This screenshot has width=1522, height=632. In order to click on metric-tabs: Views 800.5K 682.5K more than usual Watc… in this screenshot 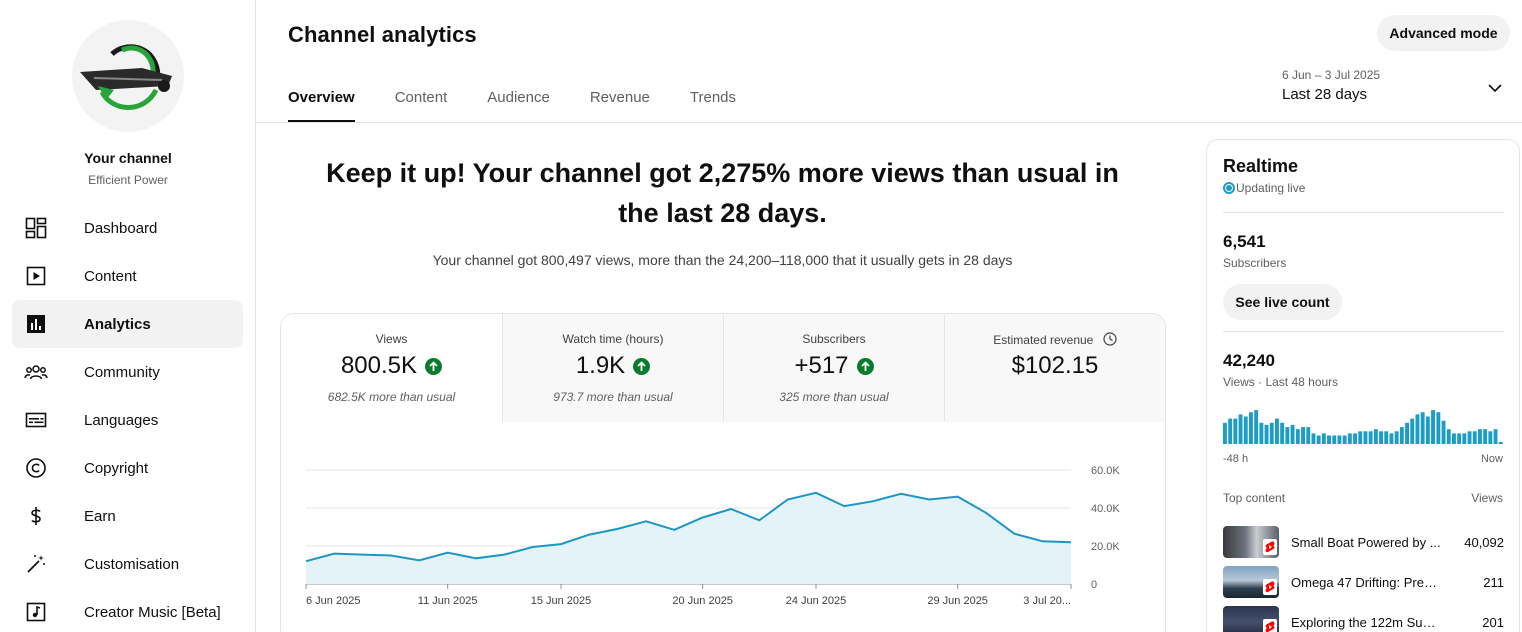, I will do `click(723, 368)`.